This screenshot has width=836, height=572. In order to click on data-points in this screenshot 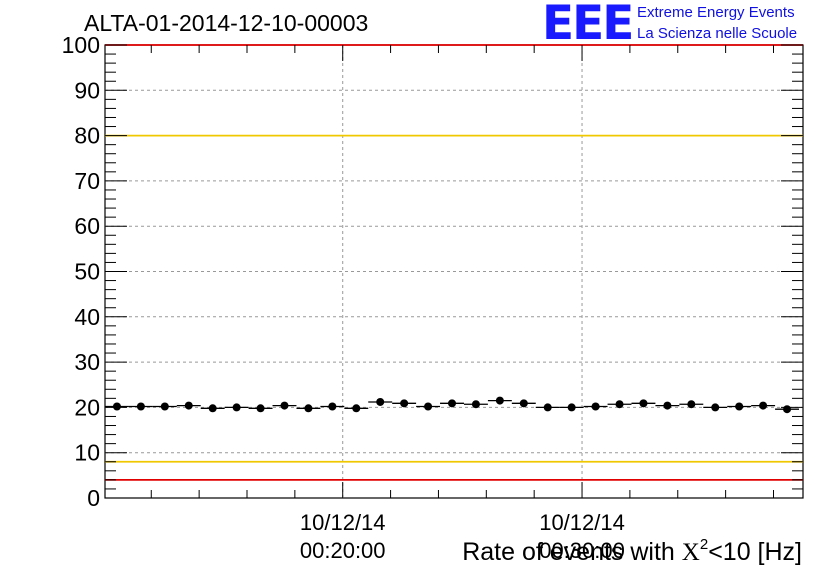, I will do `click(452, 405)`.